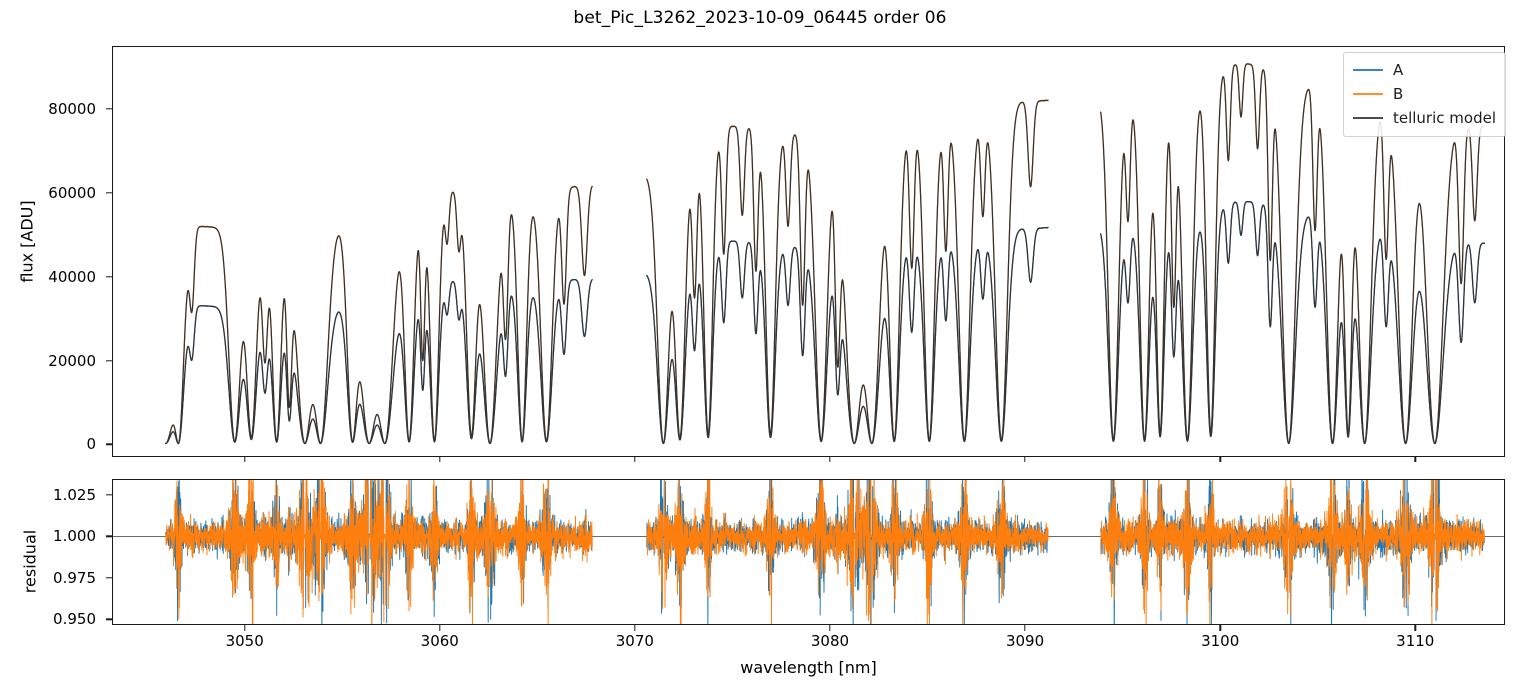 Image resolution: width=1520 pixels, height=696 pixels. I want to click on y-tick-label-flux-2: 40000, so click(72, 276).